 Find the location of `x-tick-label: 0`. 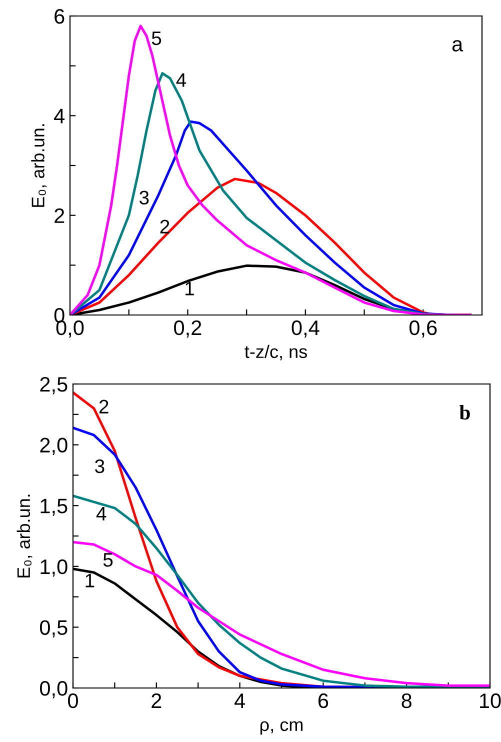

x-tick-label: 0 is located at coordinates (73, 700).